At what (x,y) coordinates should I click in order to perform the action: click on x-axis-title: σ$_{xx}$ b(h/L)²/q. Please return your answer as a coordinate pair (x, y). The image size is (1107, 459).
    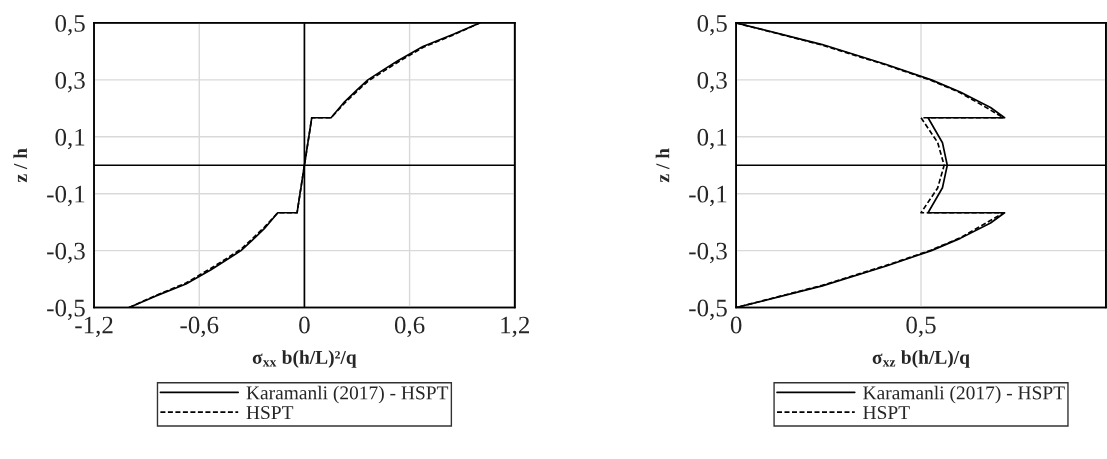
    Looking at the image, I should click on (304, 359).